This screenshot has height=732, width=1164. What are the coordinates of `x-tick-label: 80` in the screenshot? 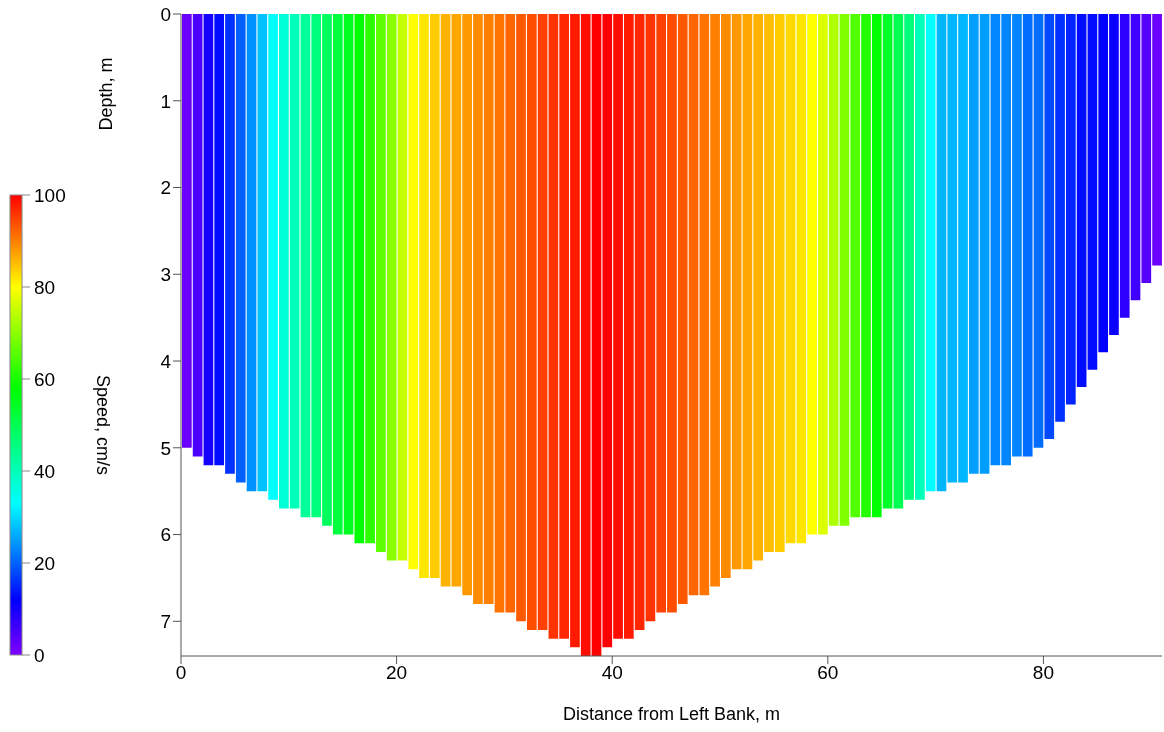 It's located at (1043, 673).